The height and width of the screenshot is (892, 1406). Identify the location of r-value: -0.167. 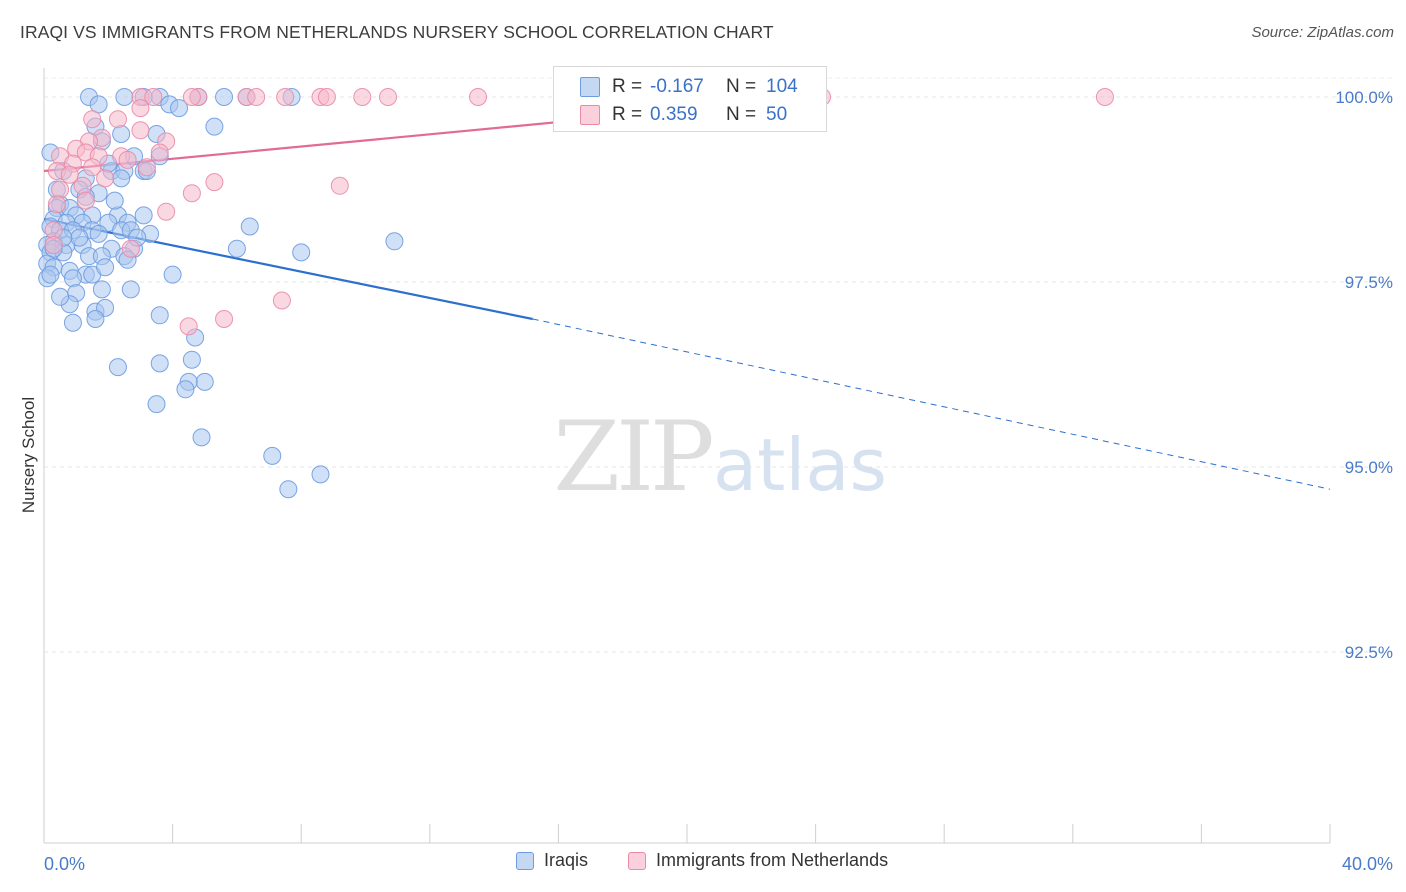
(677, 86).